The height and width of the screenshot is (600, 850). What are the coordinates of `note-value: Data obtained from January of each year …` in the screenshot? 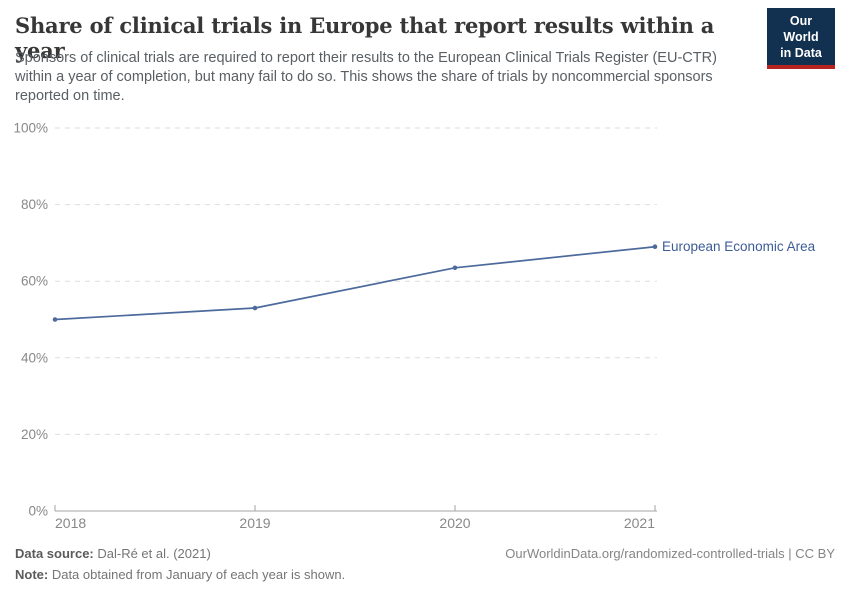 It's located at (197, 574).